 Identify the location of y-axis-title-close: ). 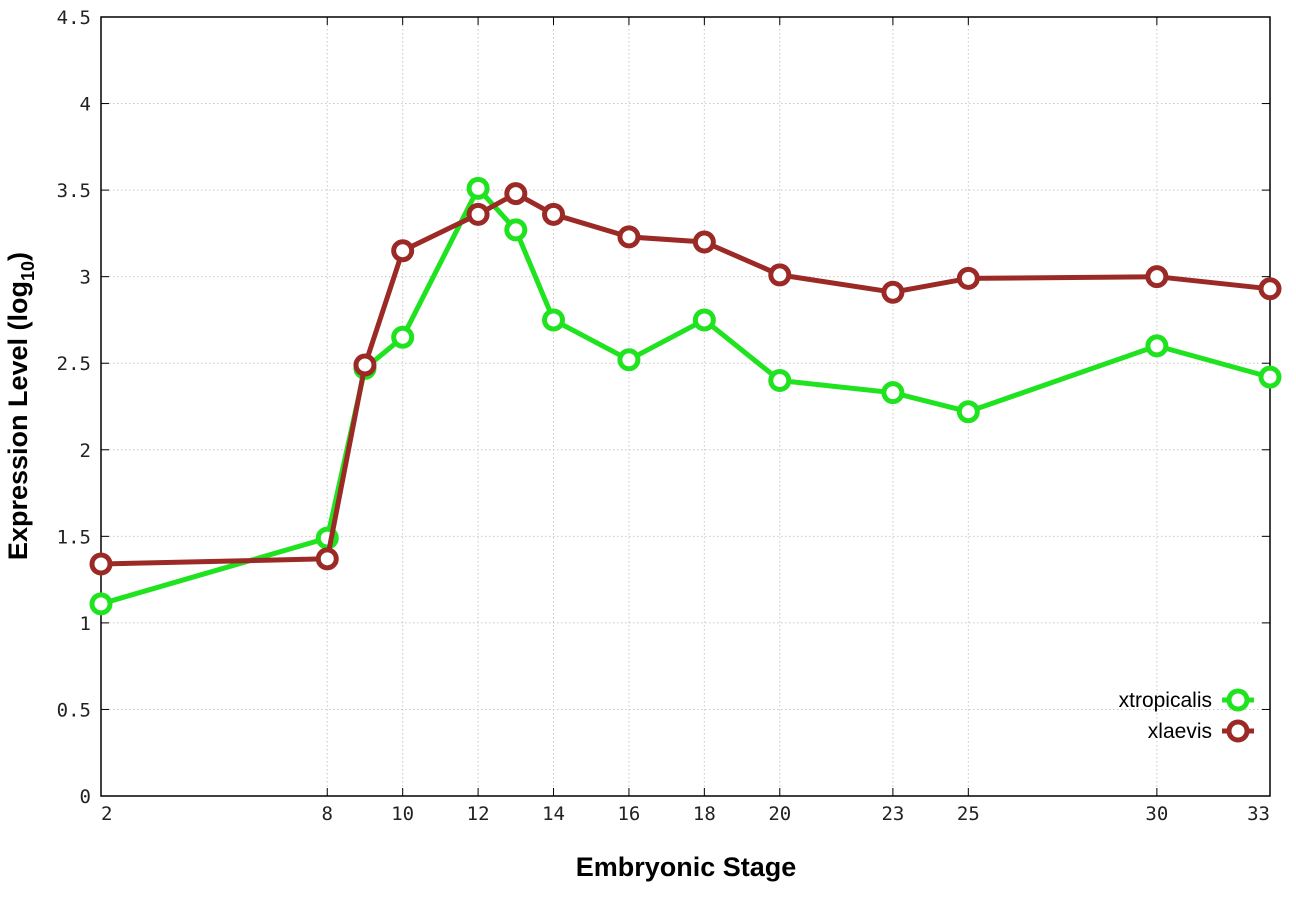
(18, 256).